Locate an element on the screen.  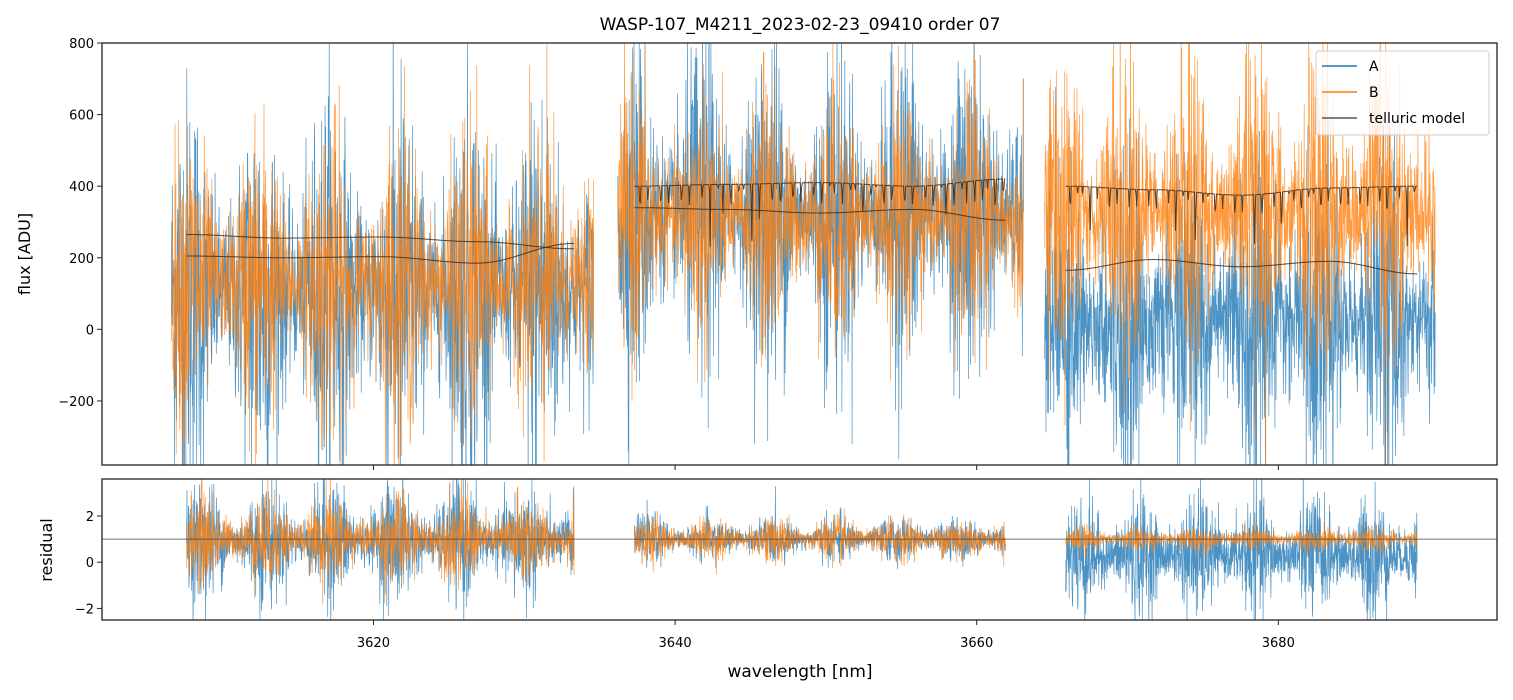
x-tick-label: 3640 is located at coordinates (675, 643).